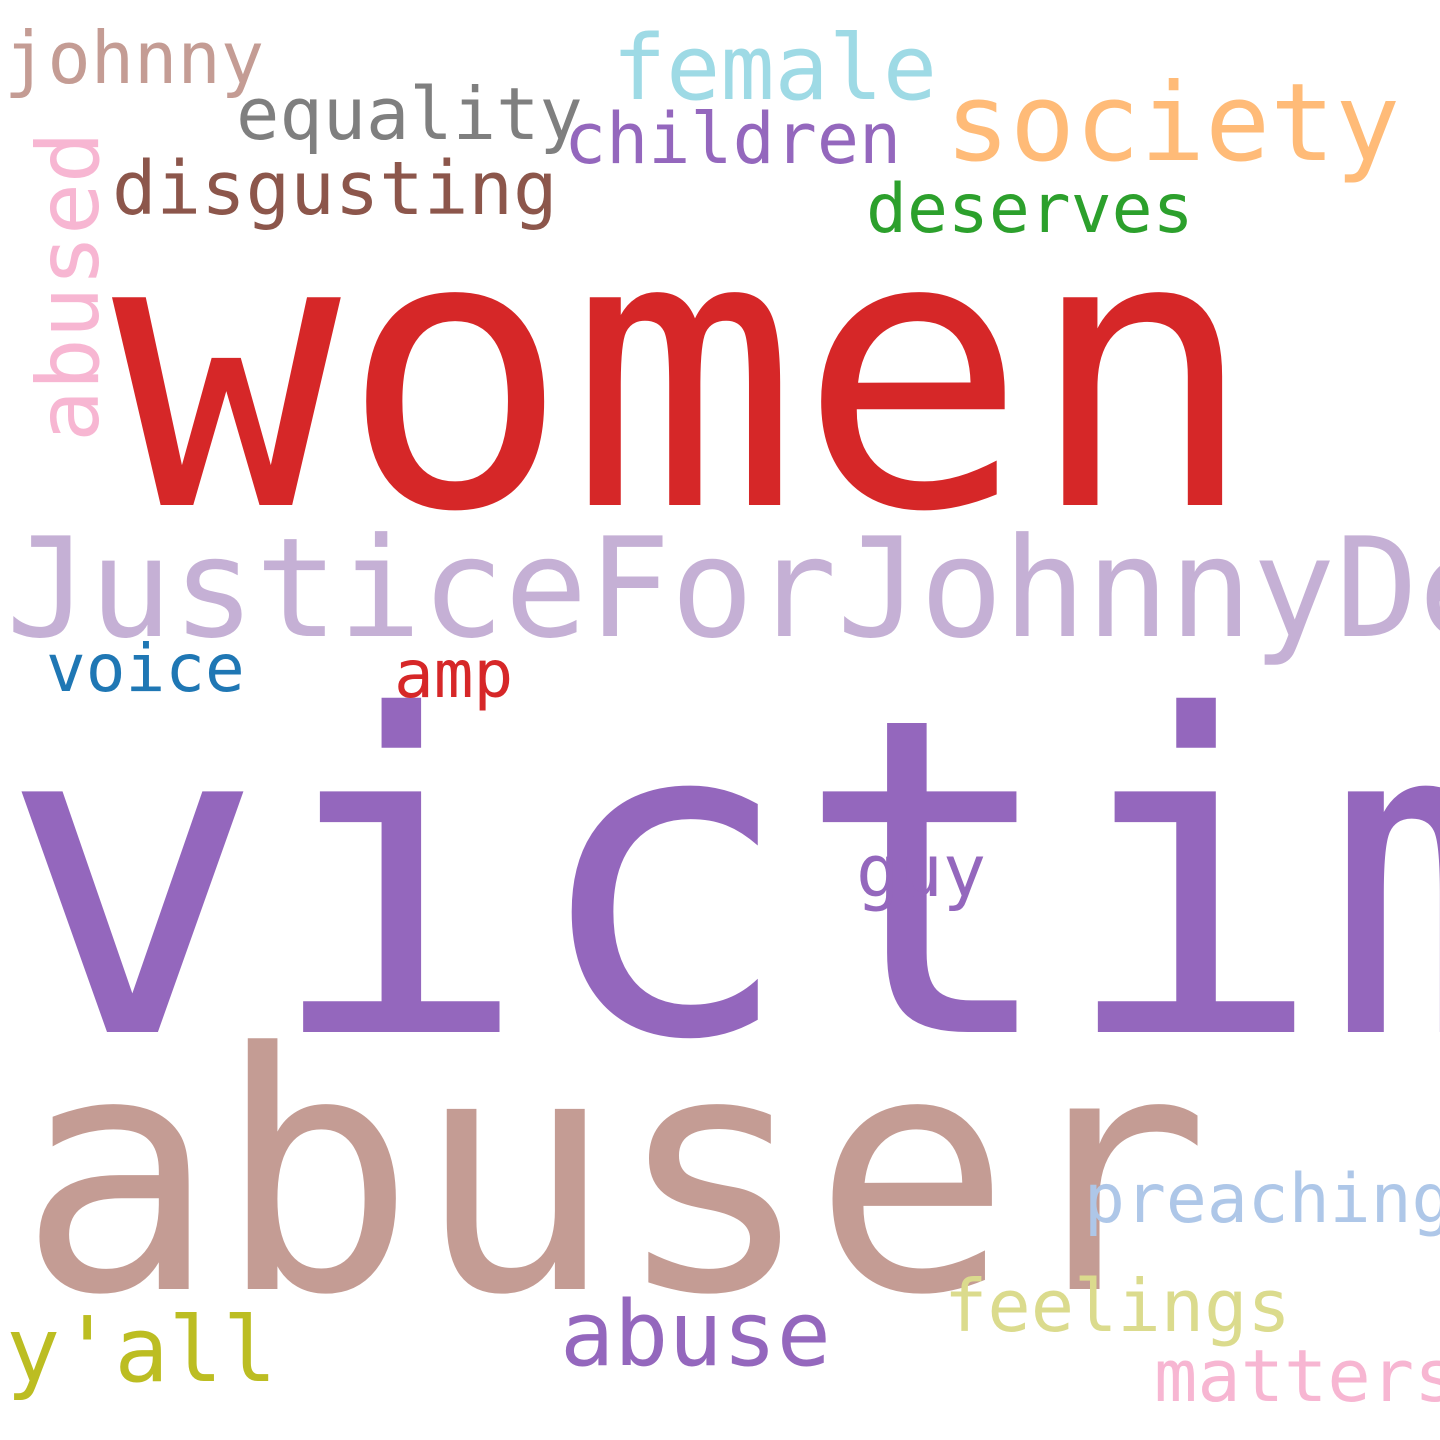 The width and height of the screenshot is (1440, 1440). Describe the element at coordinates (695, 1334) in the screenshot. I see `word-abuse: abuse` at that location.